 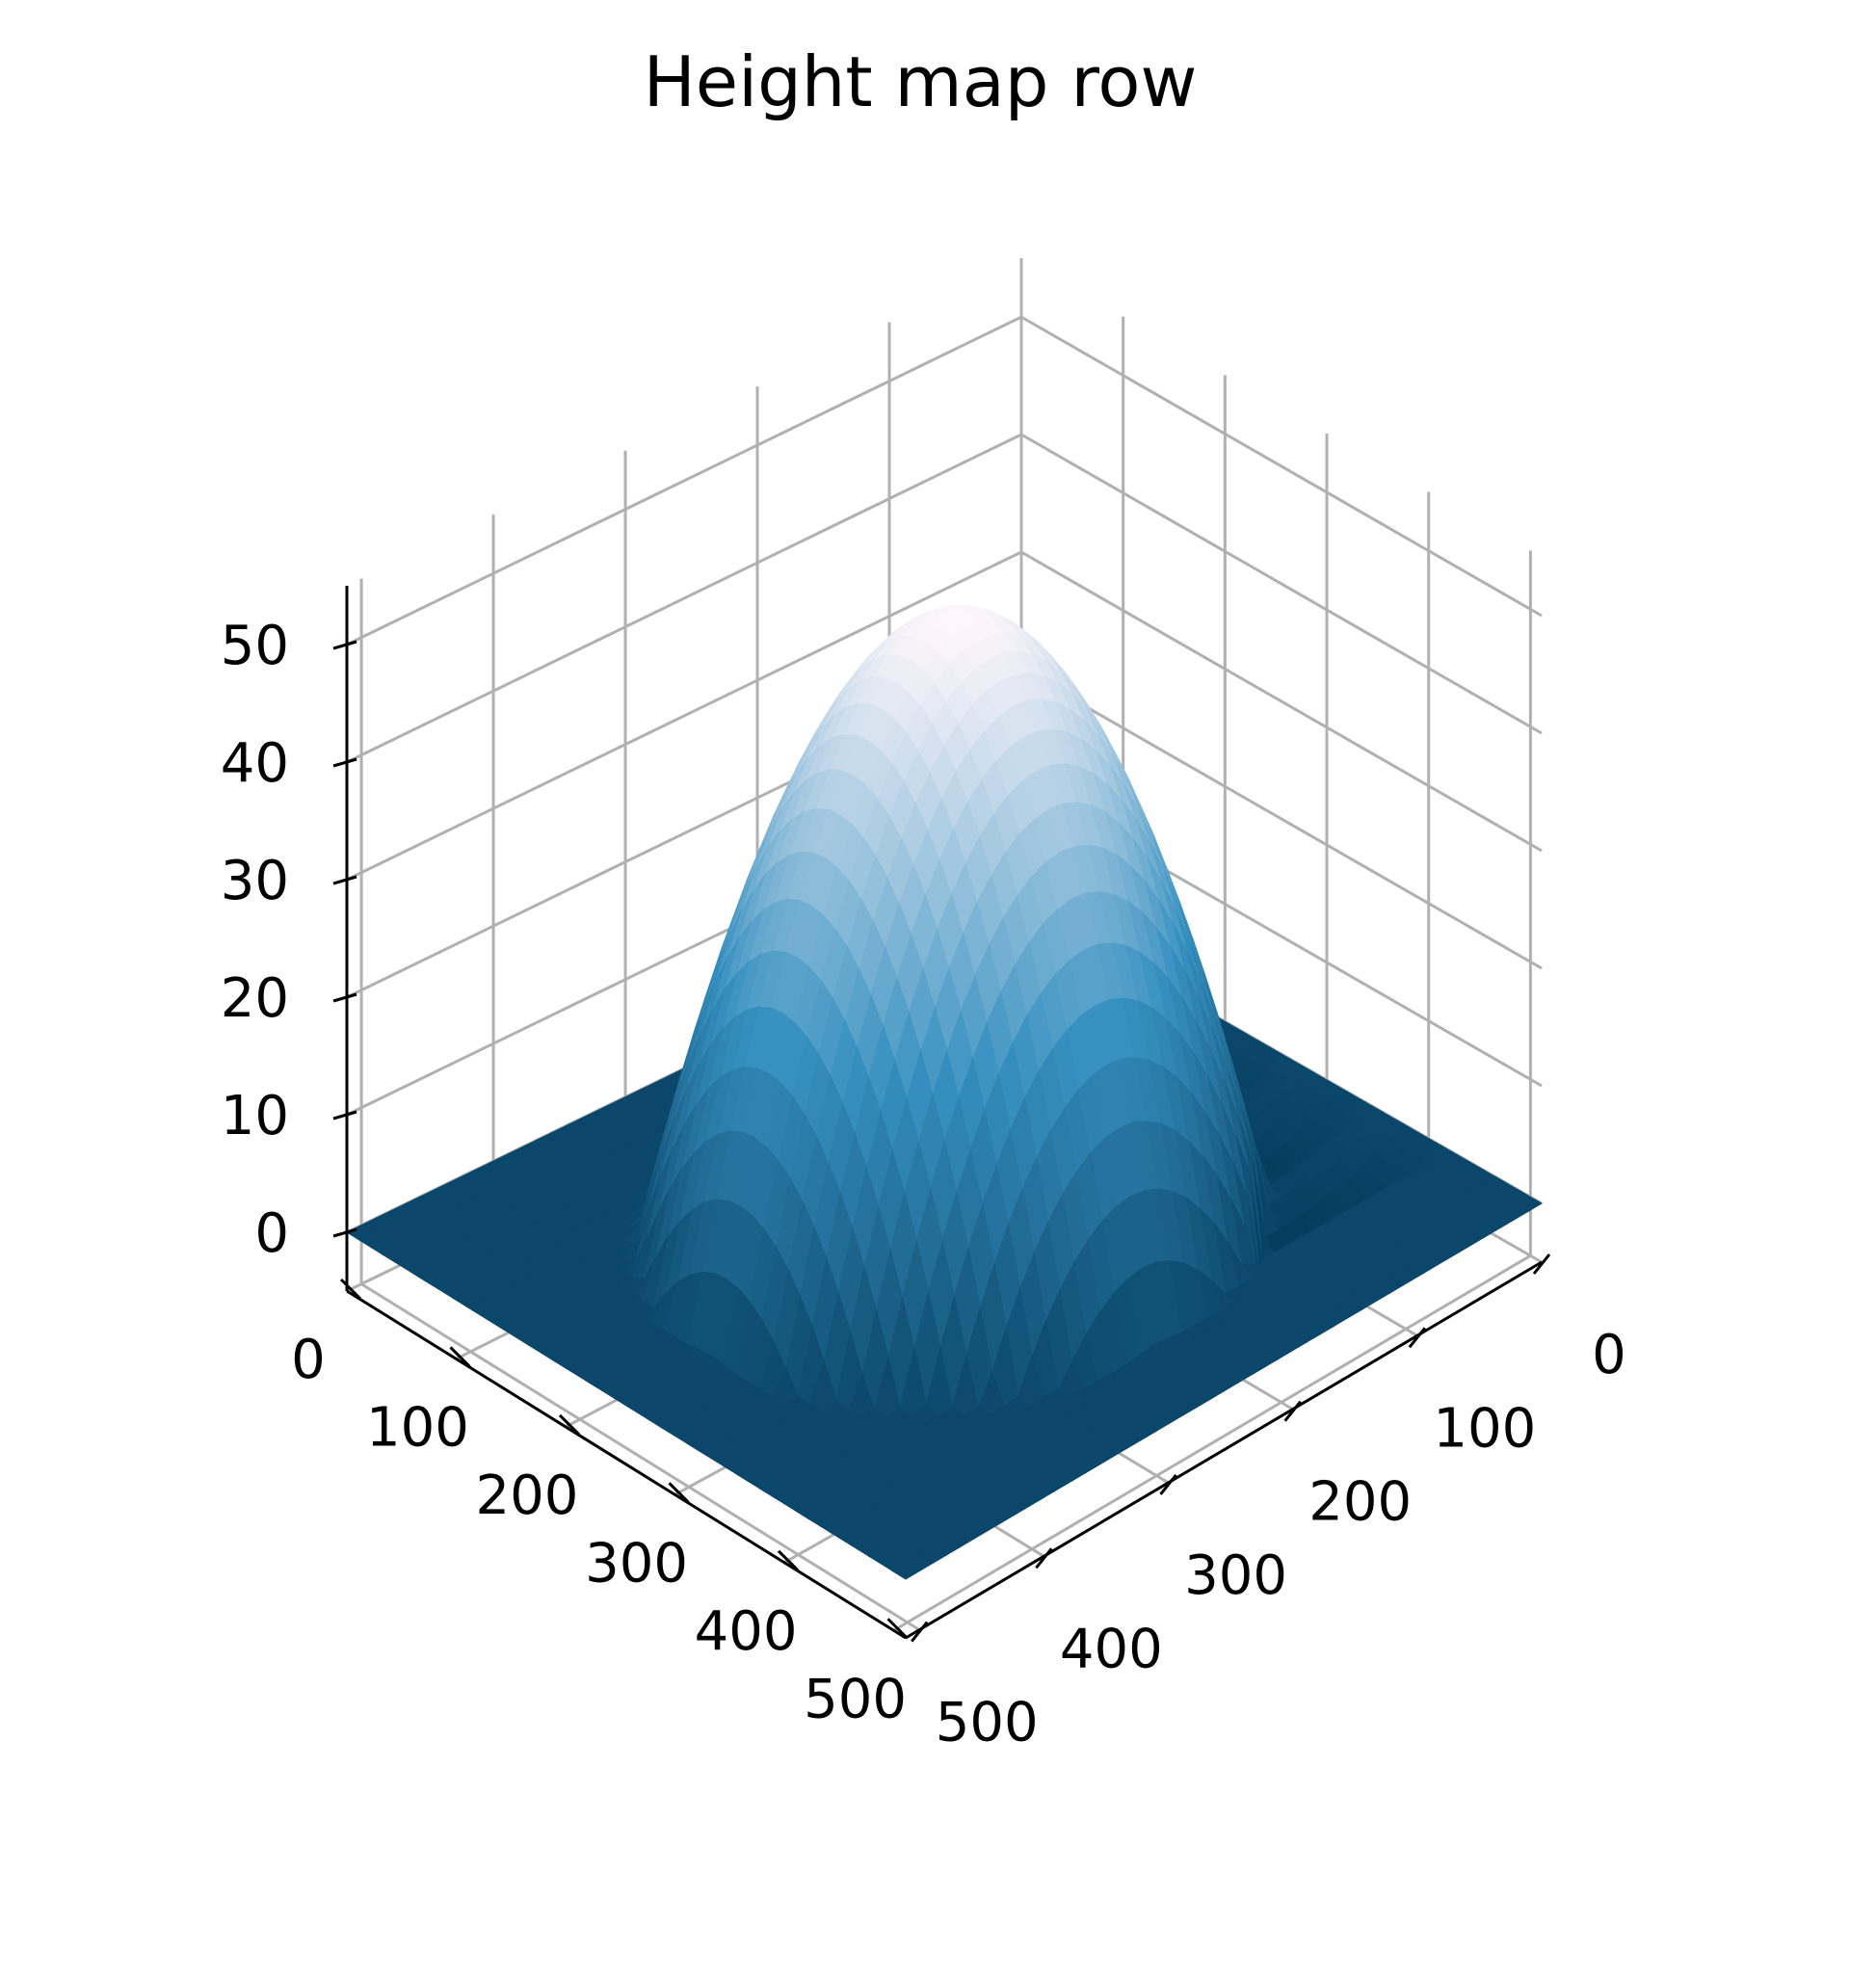 I want to click on floor-gridline-y, so click(x=1212, y=1443).